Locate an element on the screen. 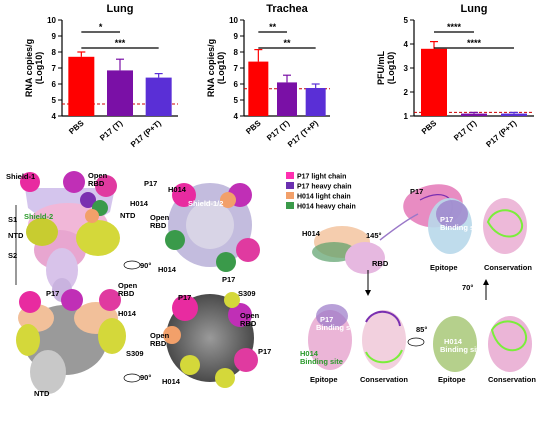 This screenshot has height=423, width=554. p17-binding-label-bl: P17 is located at coordinates (326, 319).